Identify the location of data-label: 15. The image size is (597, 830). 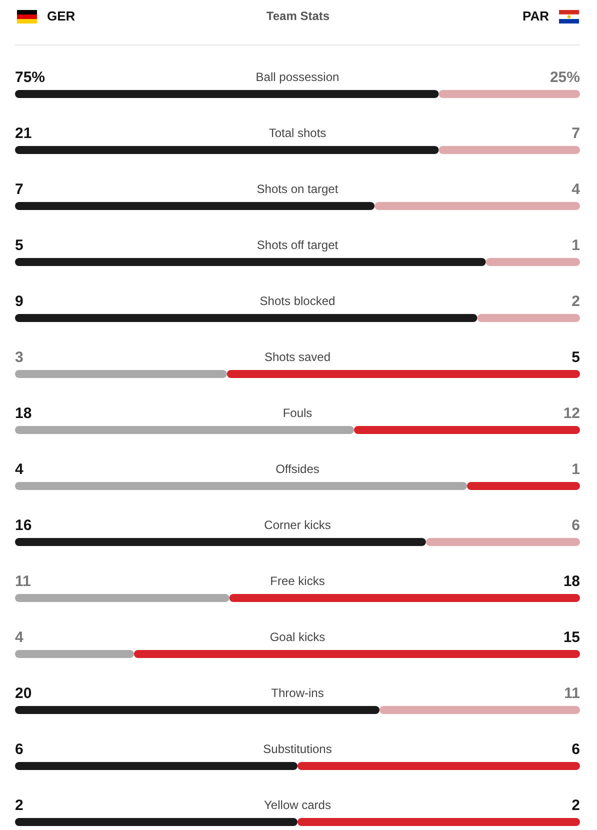
(571, 637).